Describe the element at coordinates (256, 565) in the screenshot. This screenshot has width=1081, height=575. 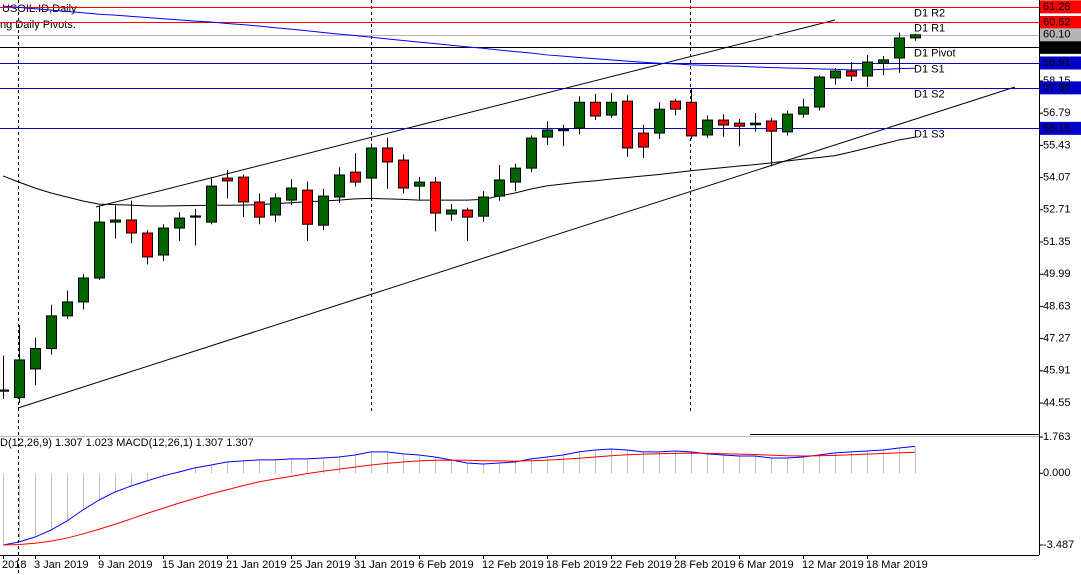
I see `x-tick-label: 21 Jan 2019` at that location.